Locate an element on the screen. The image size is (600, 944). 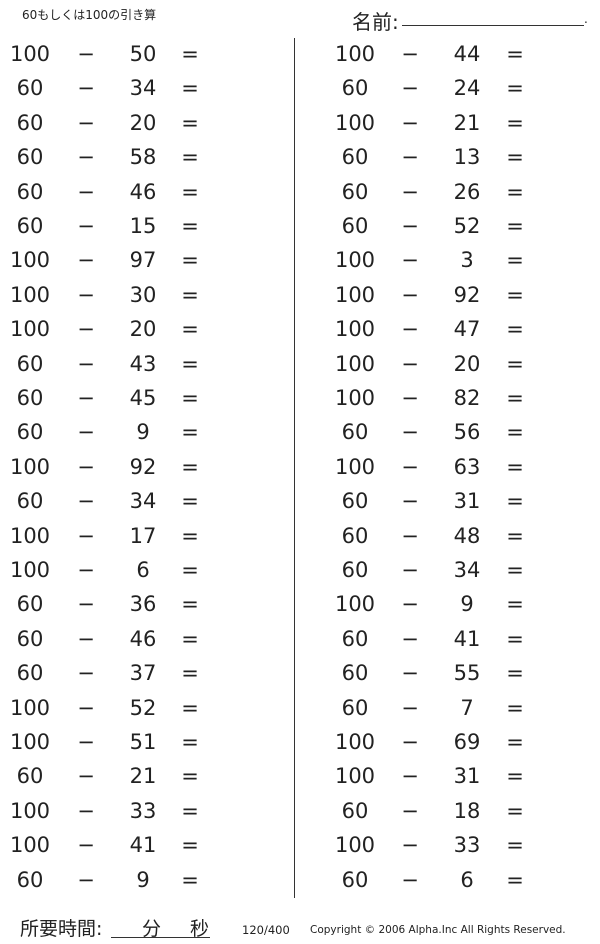
subtrahend: 7 is located at coordinates (467, 707).